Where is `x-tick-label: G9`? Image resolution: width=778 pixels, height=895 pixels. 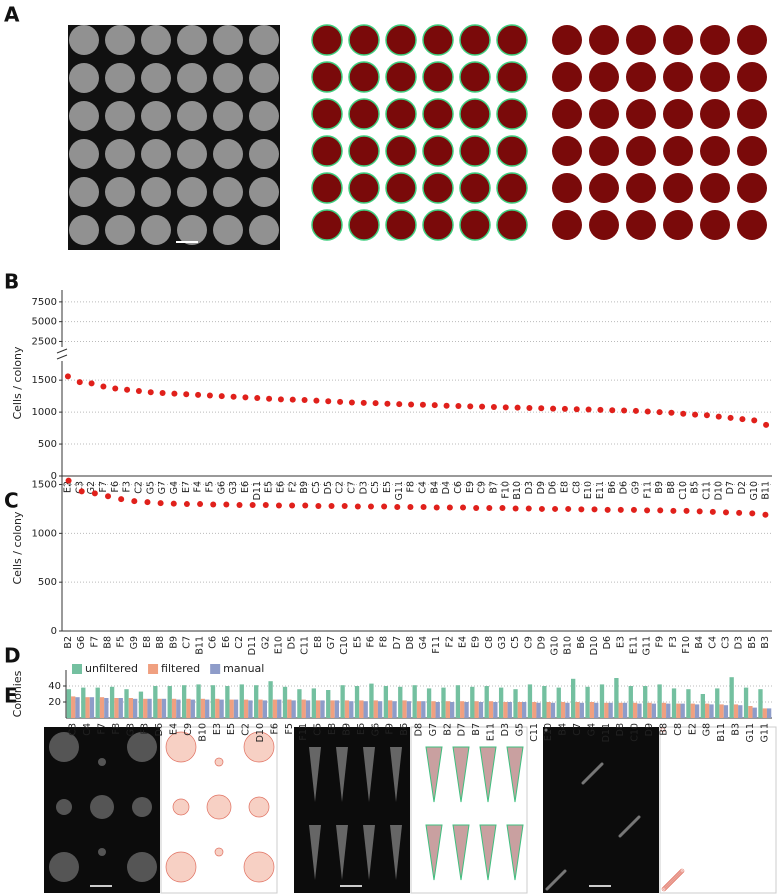
x-tick-label: G9 is located at coordinates (134, 642).